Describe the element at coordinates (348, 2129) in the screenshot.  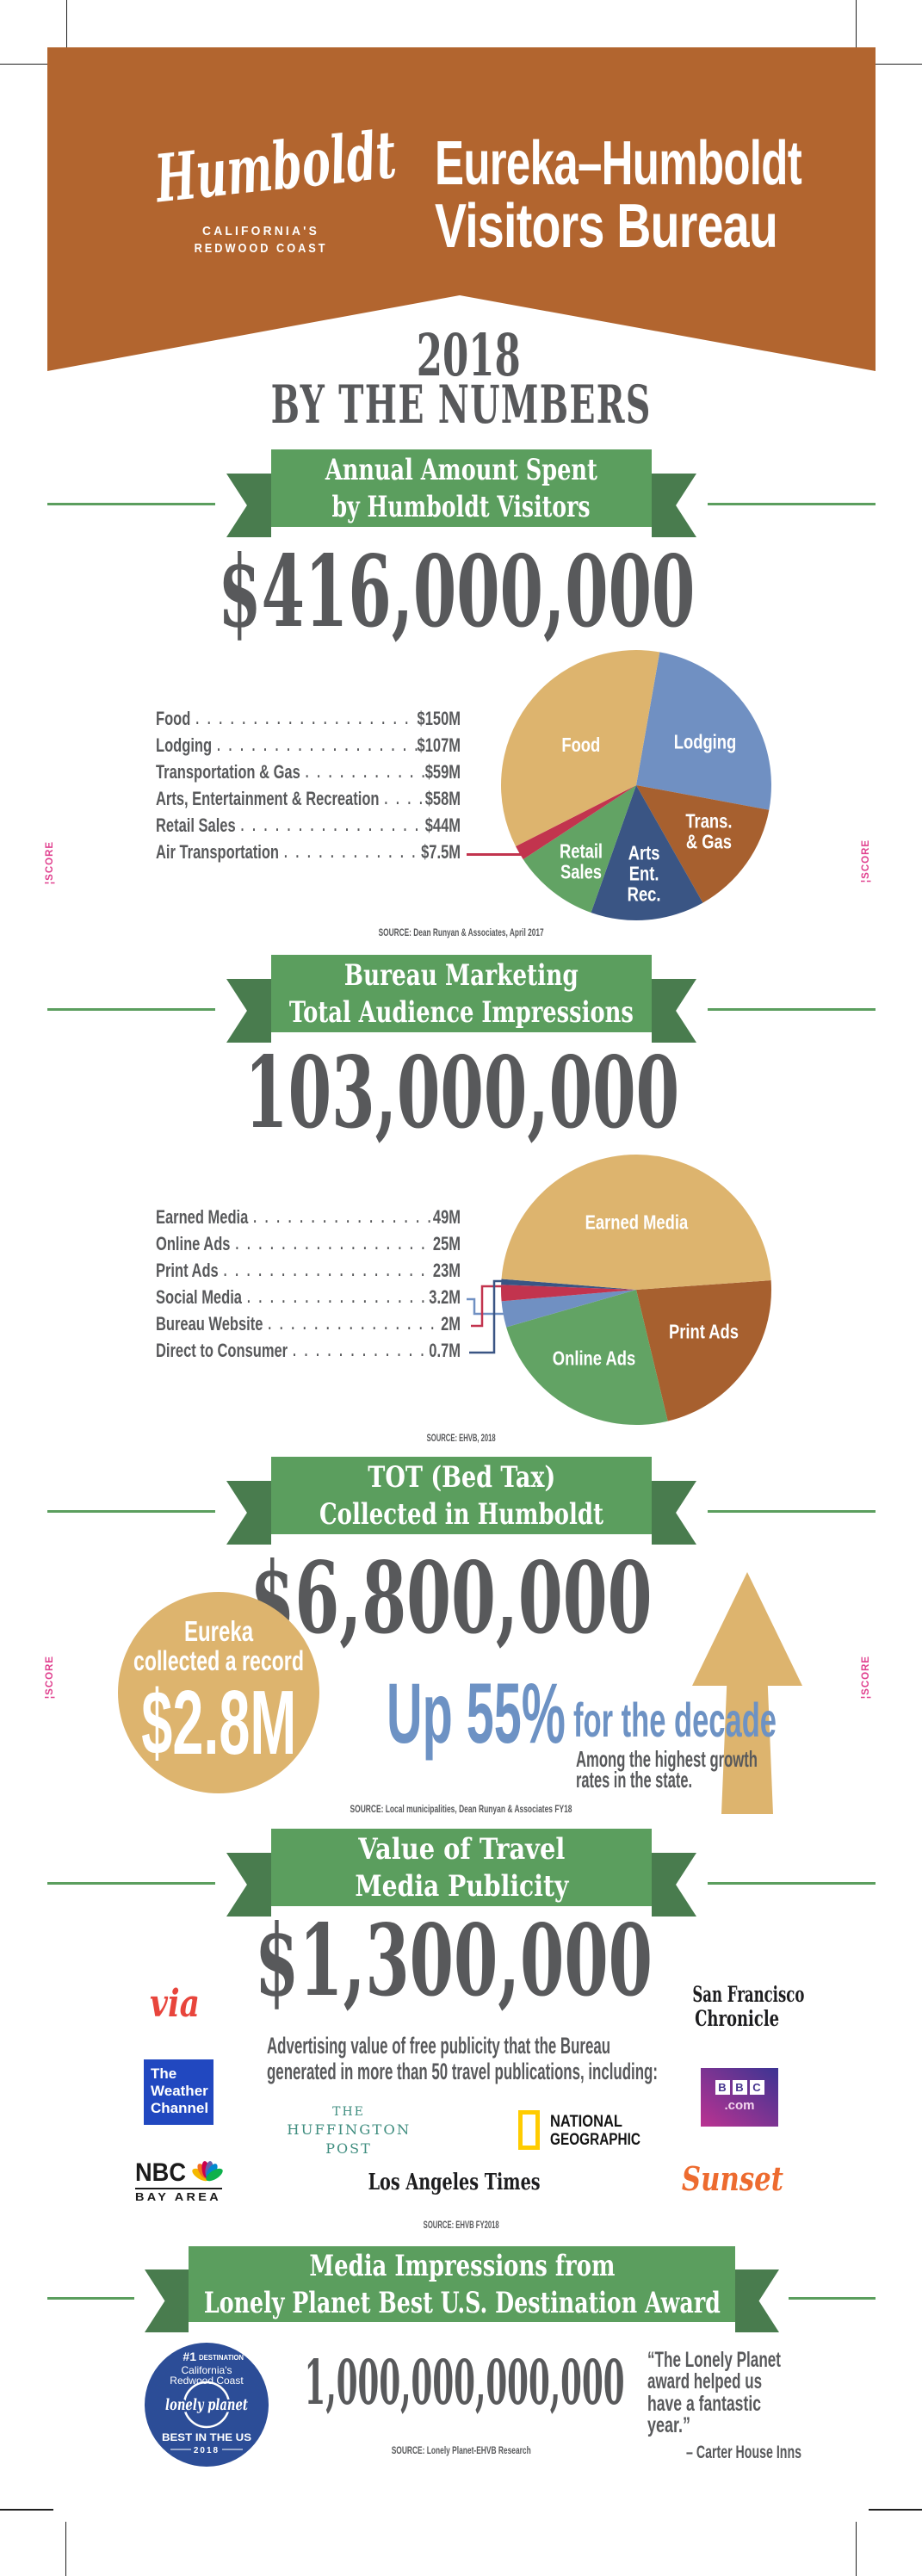
I see `huffpost-line2: HUFFINGTON` at that location.